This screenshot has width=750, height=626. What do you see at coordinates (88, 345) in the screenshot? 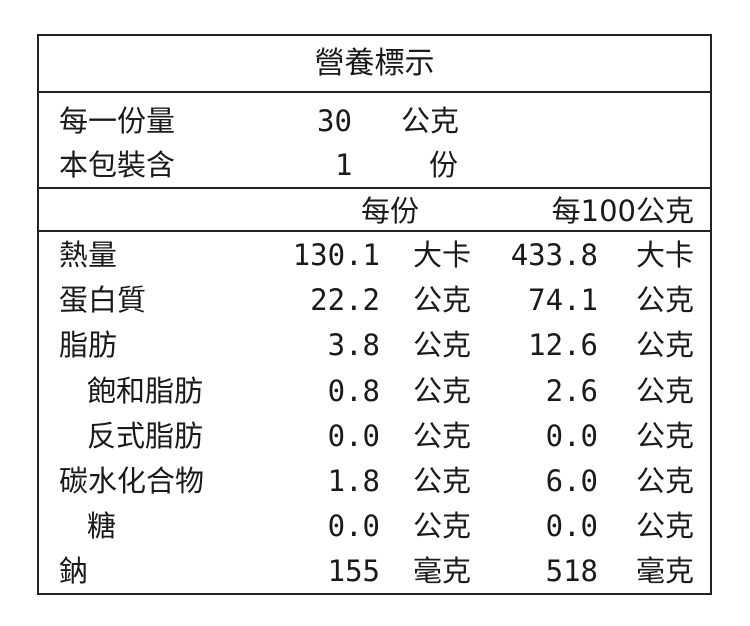
I see `nutrient-name: 脂肪` at bounding box center [88, 345].